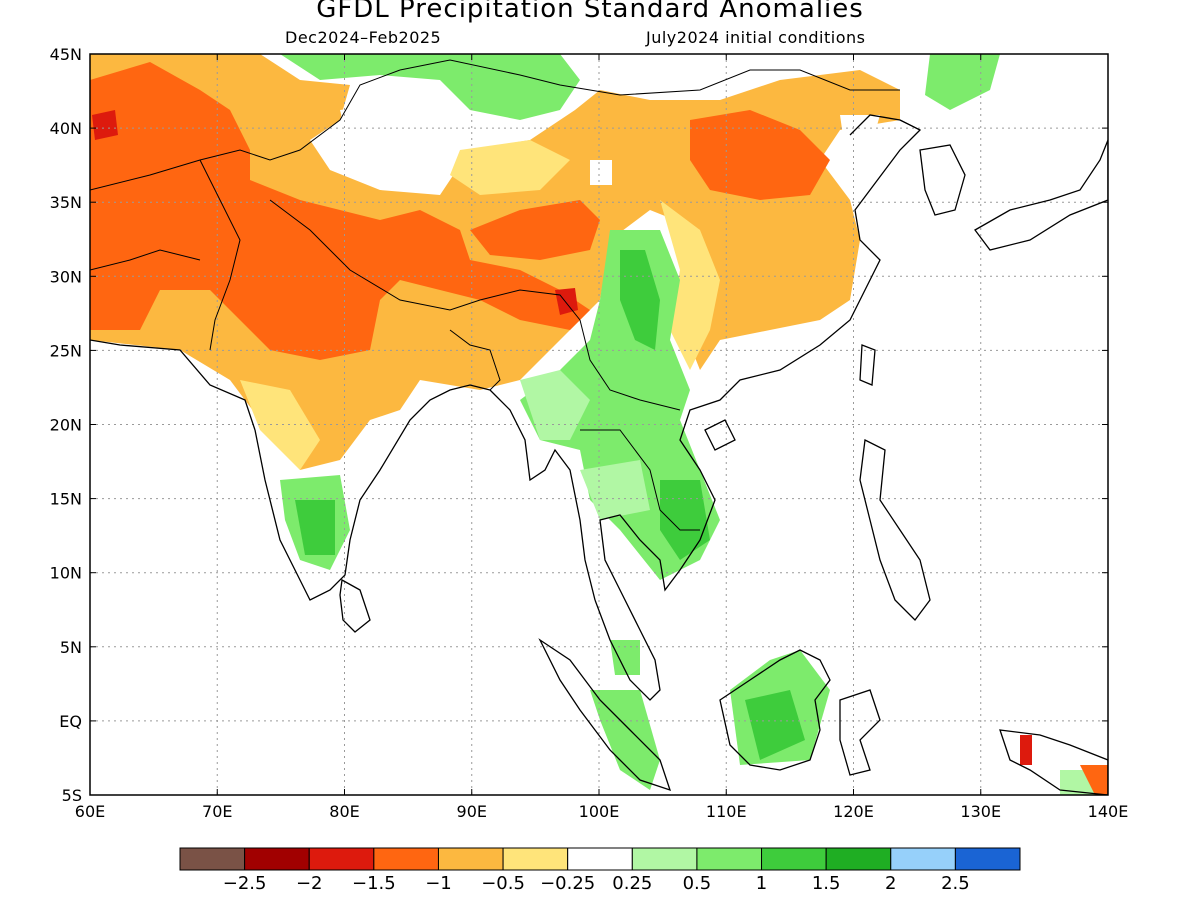 This screenshot has width=1200, height=900. What do you see at coordinates (145, 260) in the screenshot?
I see `border-iran` at bounding box center [145, 260].